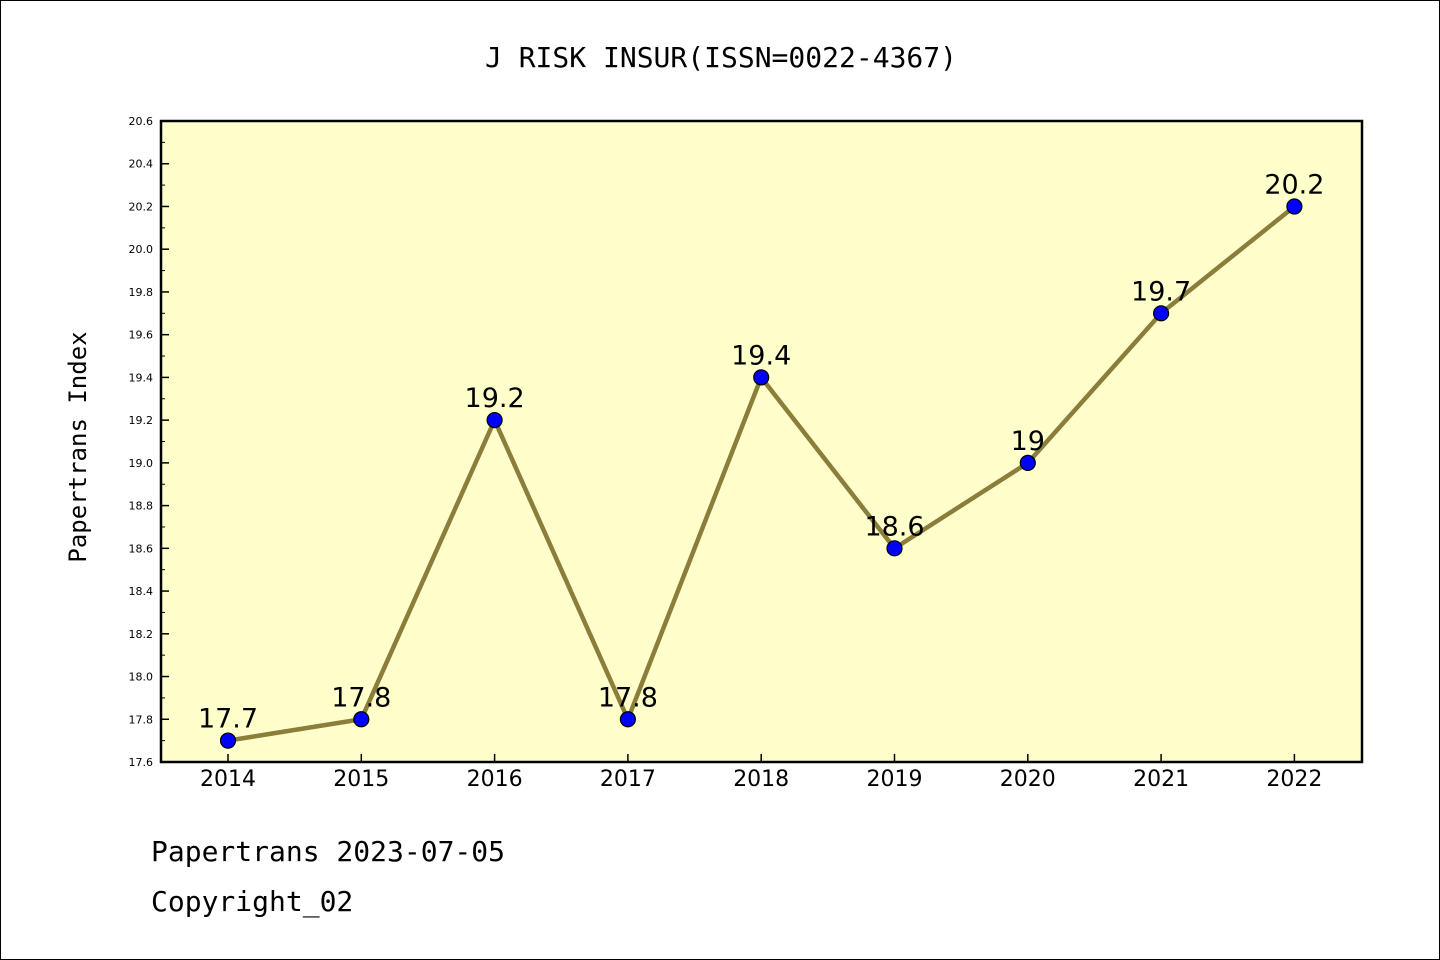 This screenshot has width=1440, height=960. I want to click on y-tick-label: 19.2, so click(141, 420).